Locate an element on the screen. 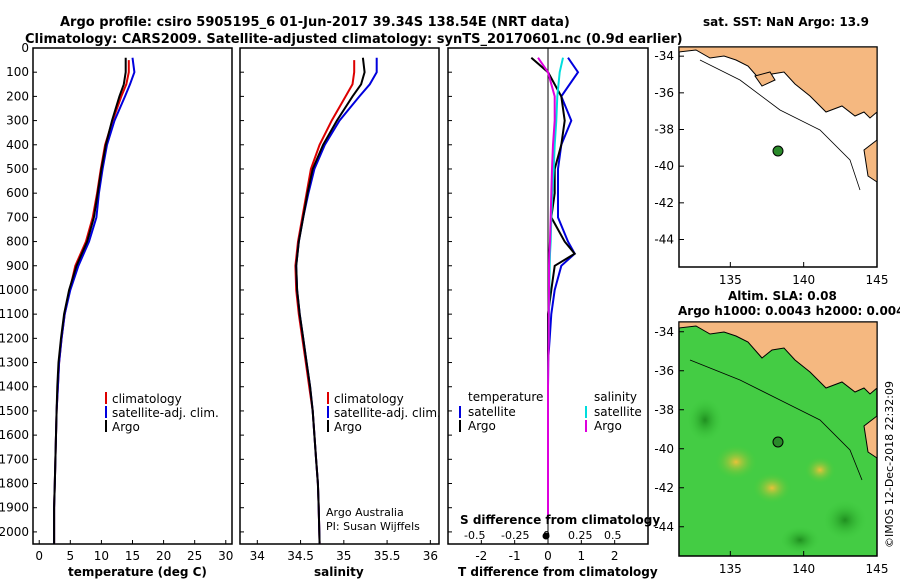 The width and height of the screenshot is (900, 580). s-diff-label: S difference from climatology is located at coordinates (560, 520).